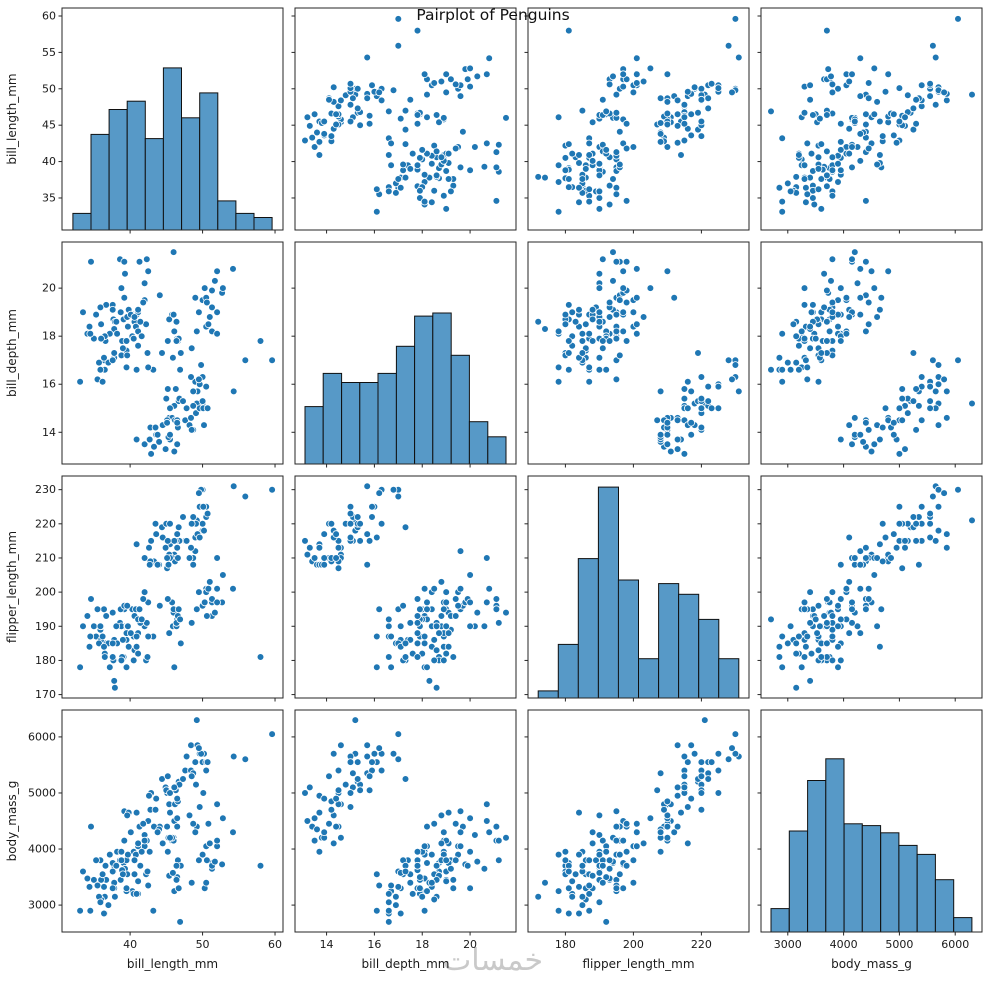  I want to click on x-tick-label: 200, so click(633, 944).